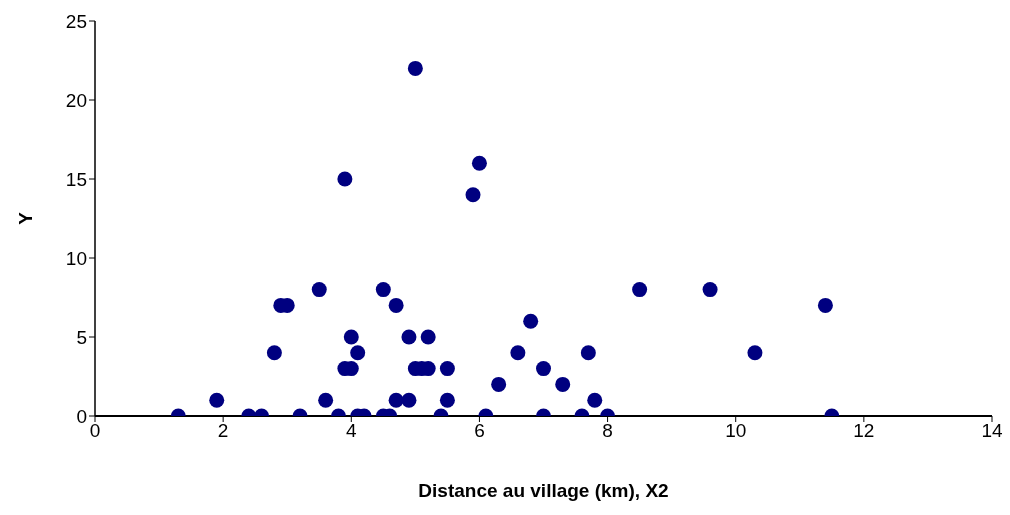 This screenshot has width=1010, height=515. Describe the element at coordinates (223, 431) in the screenshot. I see `x-tick-label: 2` at that location.